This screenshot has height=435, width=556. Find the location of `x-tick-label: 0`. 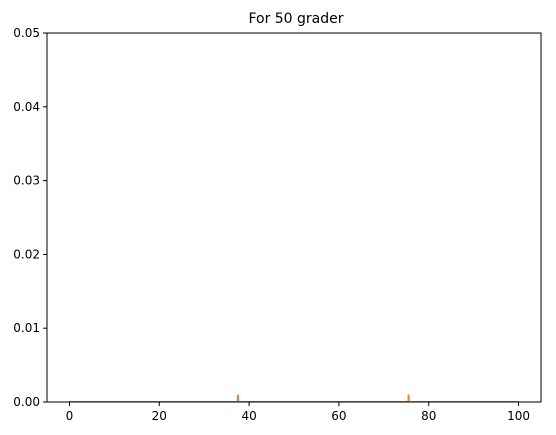

x-tick-label: 0 is located at coordinates (70, 416).